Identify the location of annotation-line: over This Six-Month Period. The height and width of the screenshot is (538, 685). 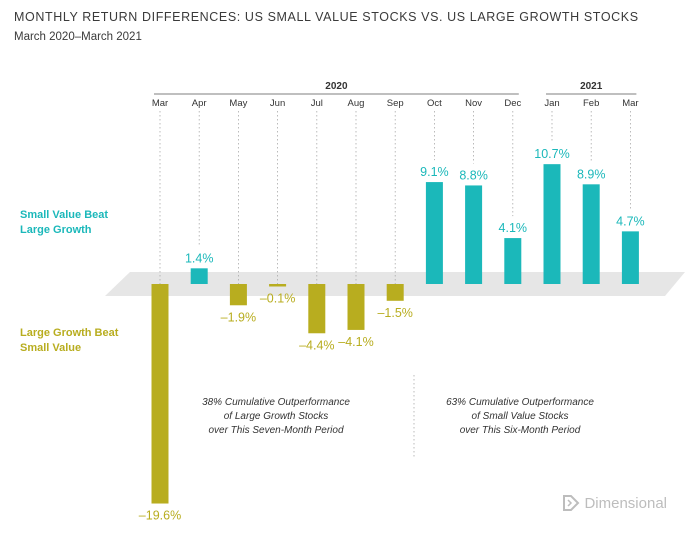
(520, 430).